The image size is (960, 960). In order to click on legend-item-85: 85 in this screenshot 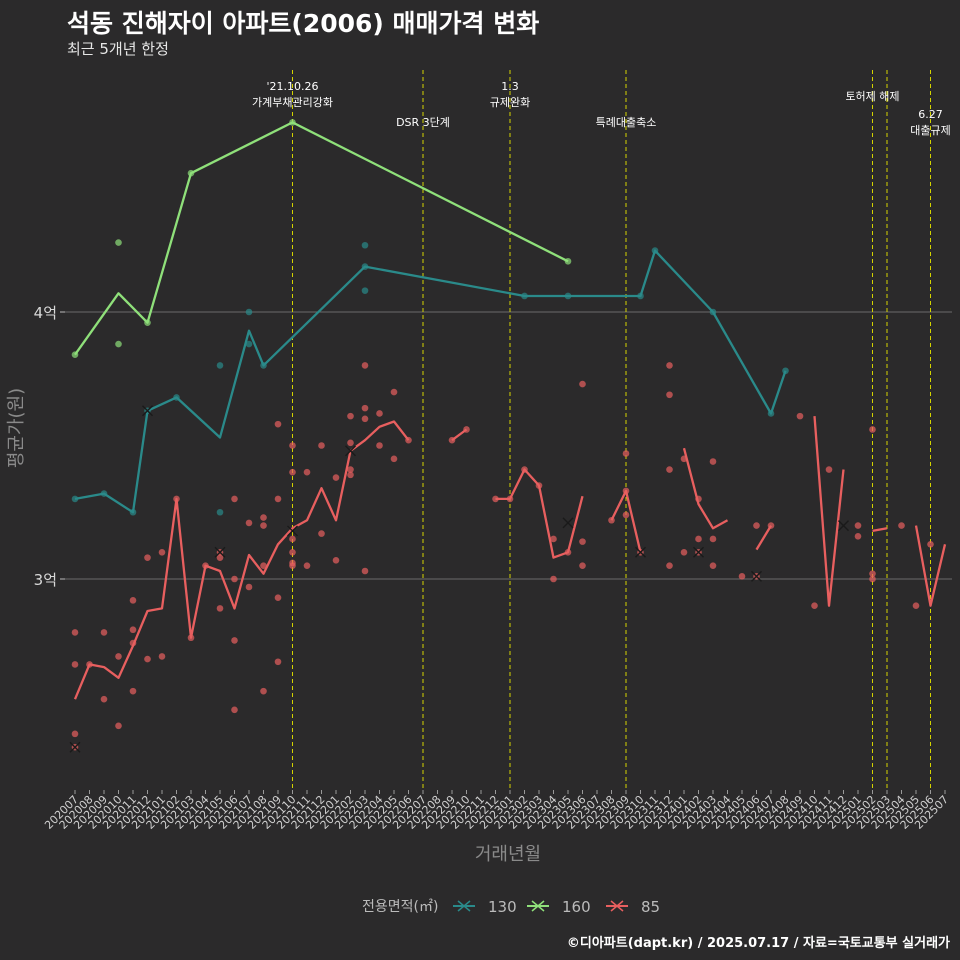, I will do `click(633, 907)`.